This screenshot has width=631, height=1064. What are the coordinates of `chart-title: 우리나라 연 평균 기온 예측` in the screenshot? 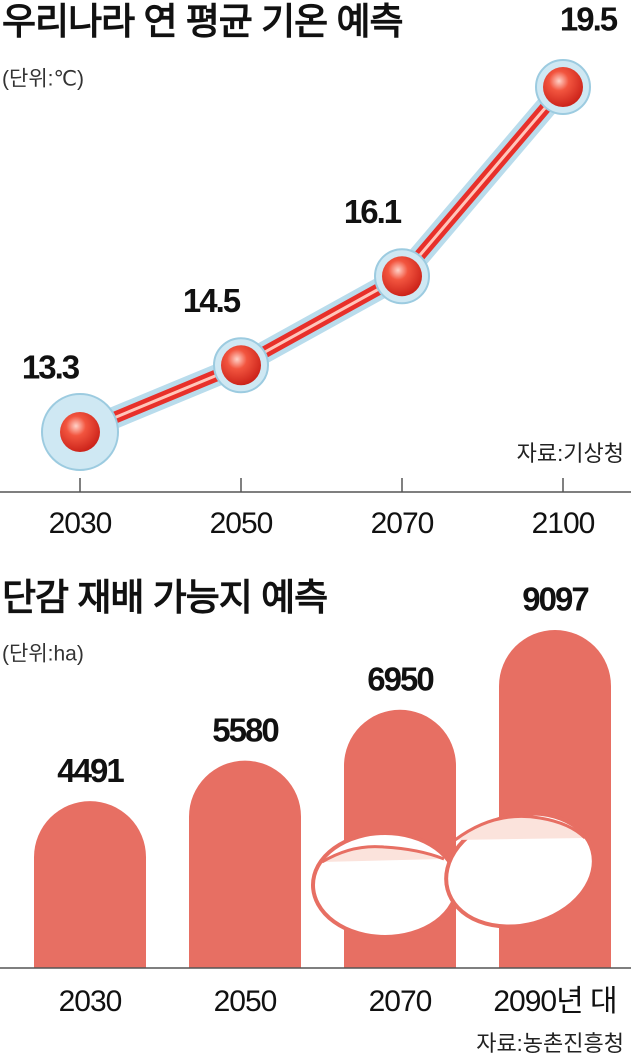 It's located at (202, 21).